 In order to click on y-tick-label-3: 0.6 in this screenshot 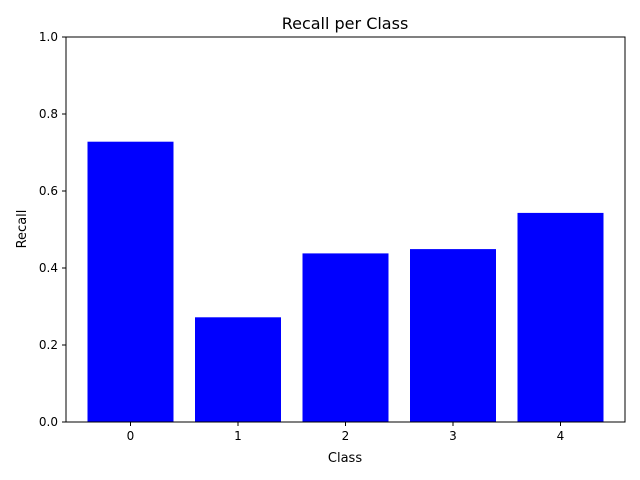, I will do `click(48, 191)`.